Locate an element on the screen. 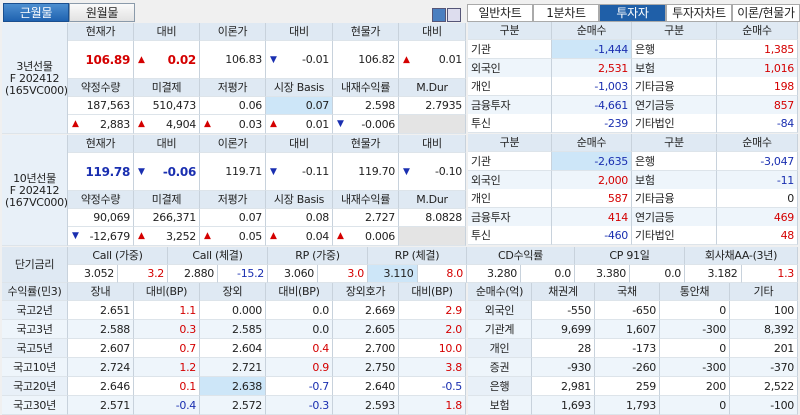 This screenshot has width=800, height=415. net-buy-value: 28 is located at coordinates (563, 348).